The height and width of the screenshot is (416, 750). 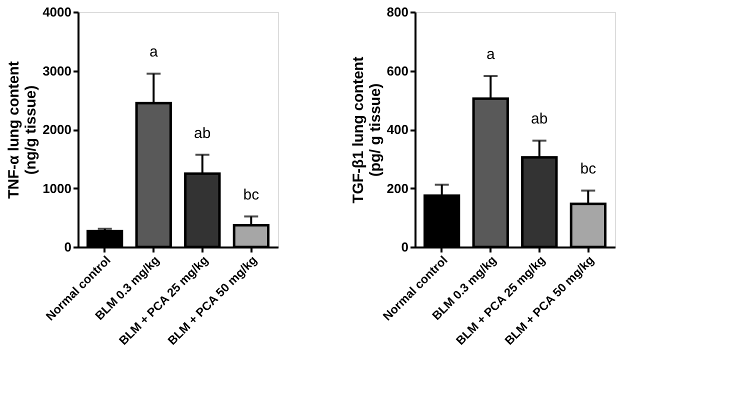 I want to click on y-tick-label: 3000, so click(x=57, y=70).